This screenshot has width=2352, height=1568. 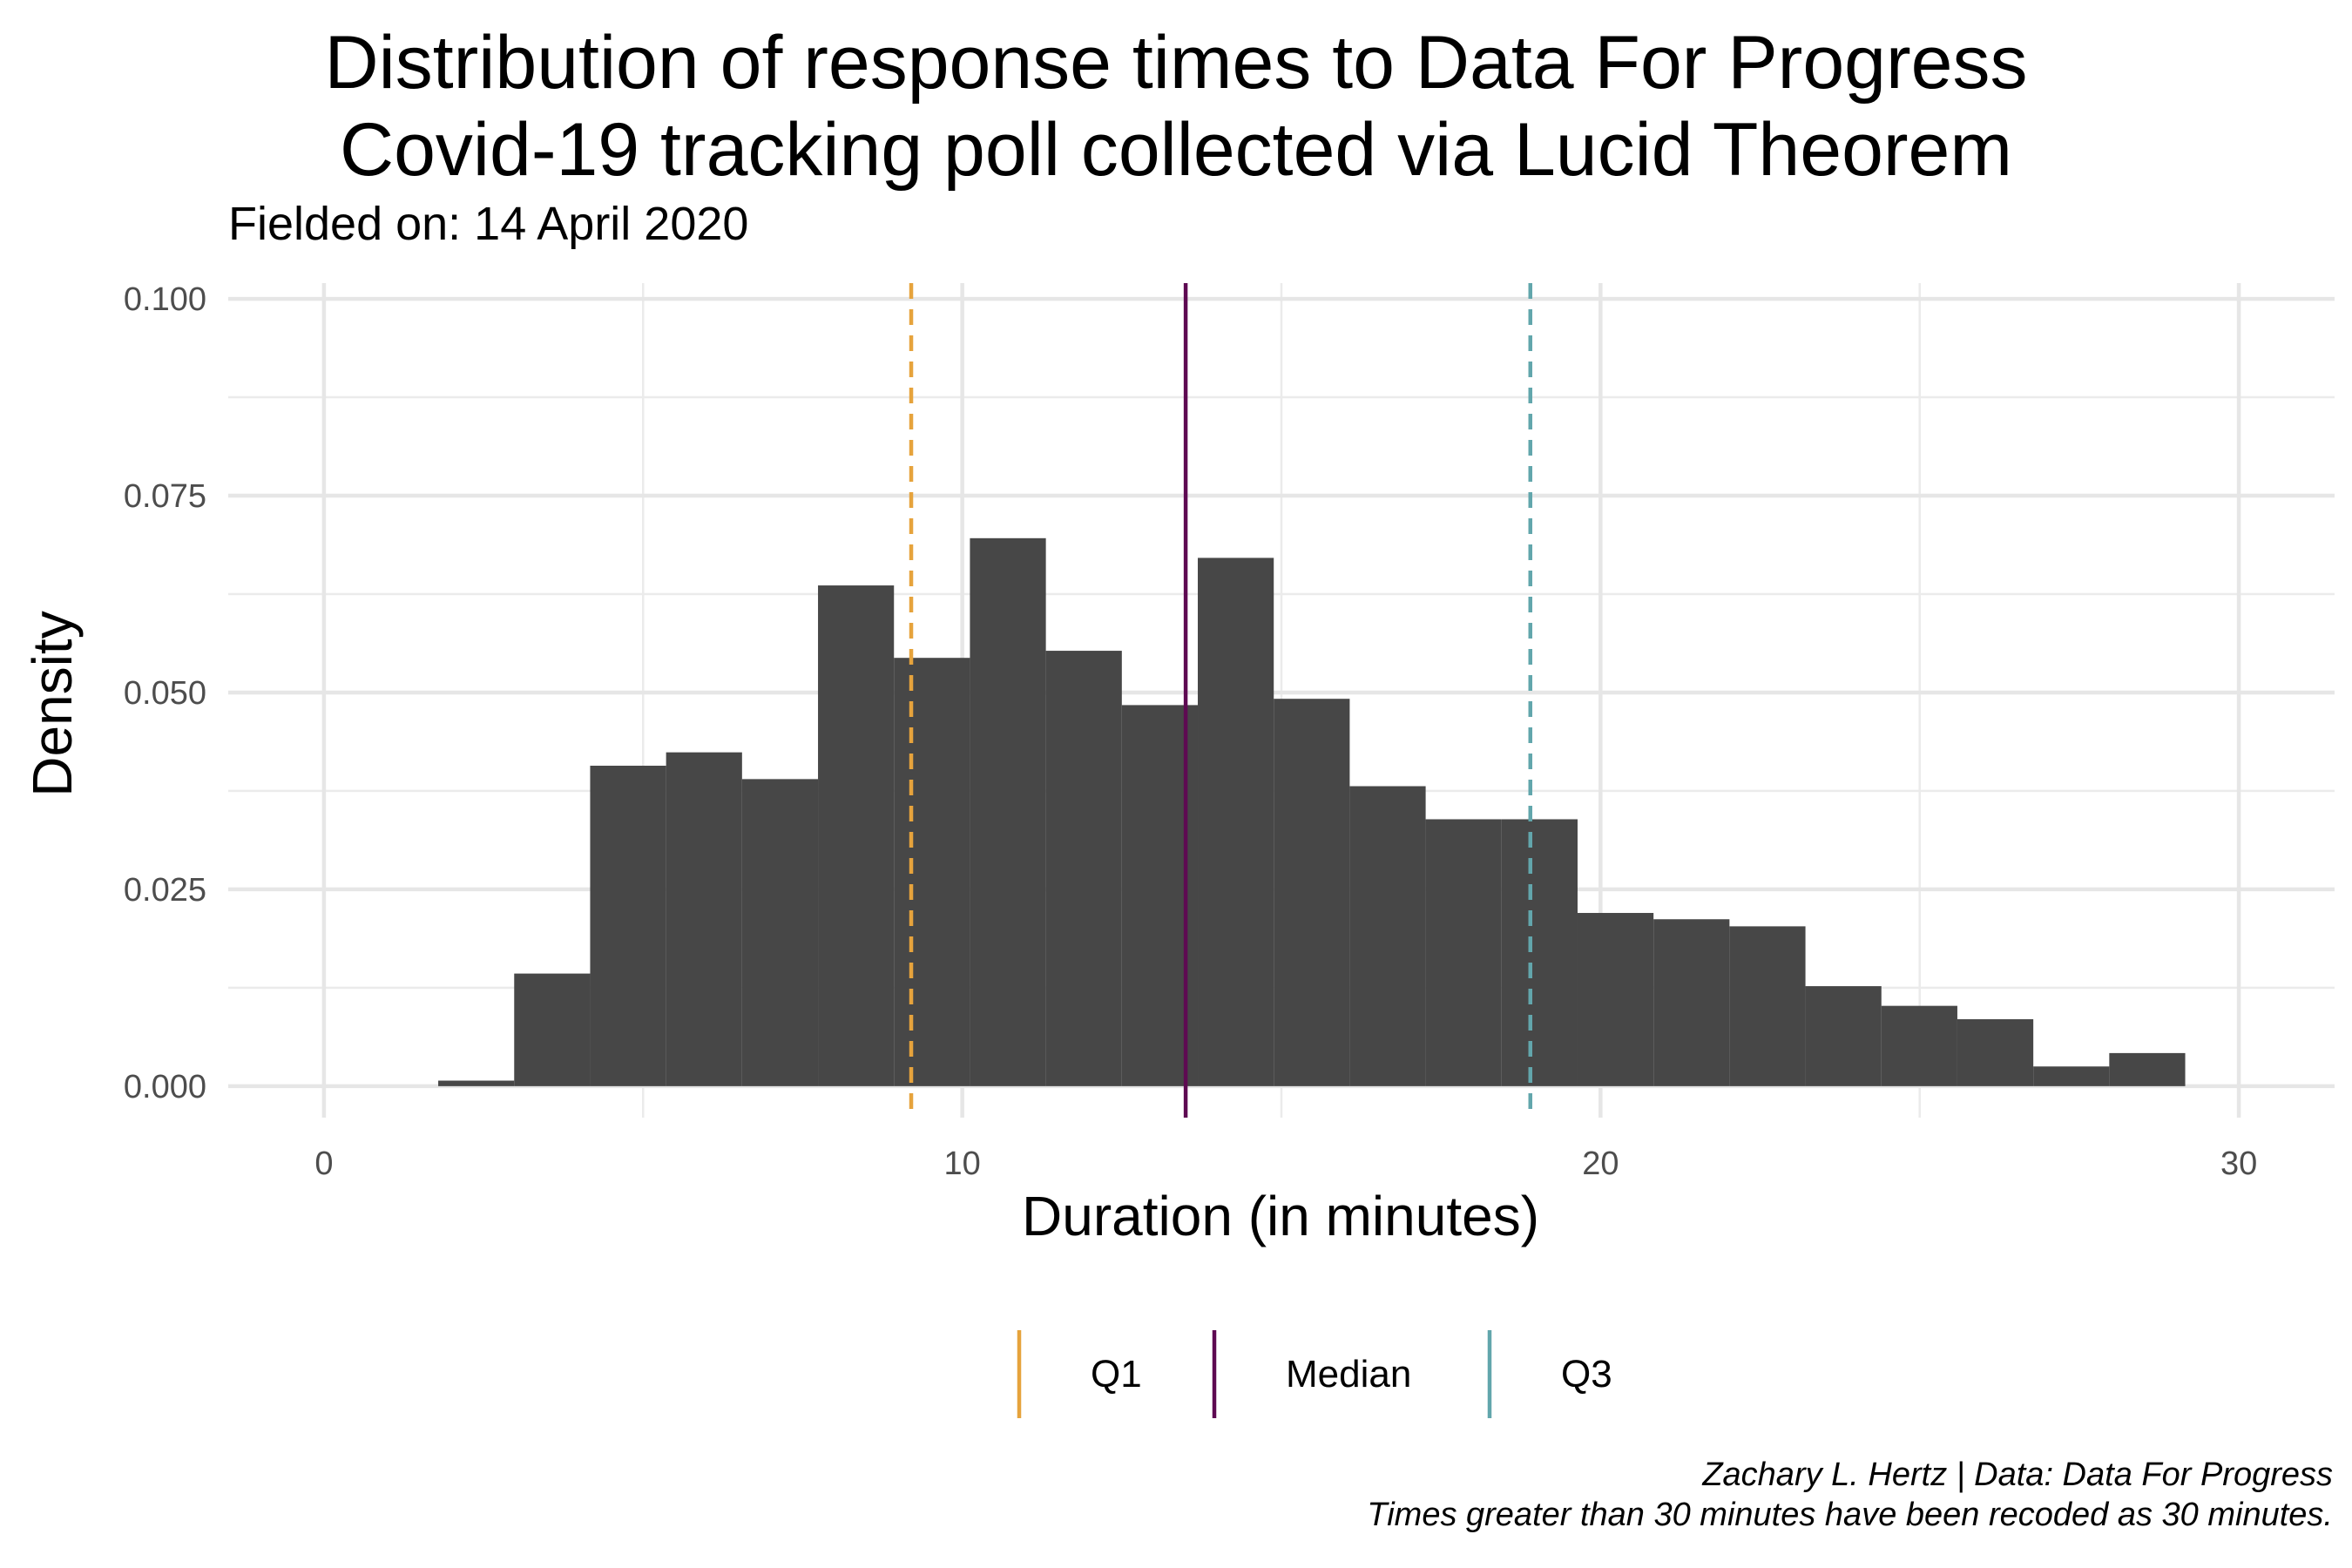 I want to click on y-tick-label: 0.025, so click(x=165, y=890).